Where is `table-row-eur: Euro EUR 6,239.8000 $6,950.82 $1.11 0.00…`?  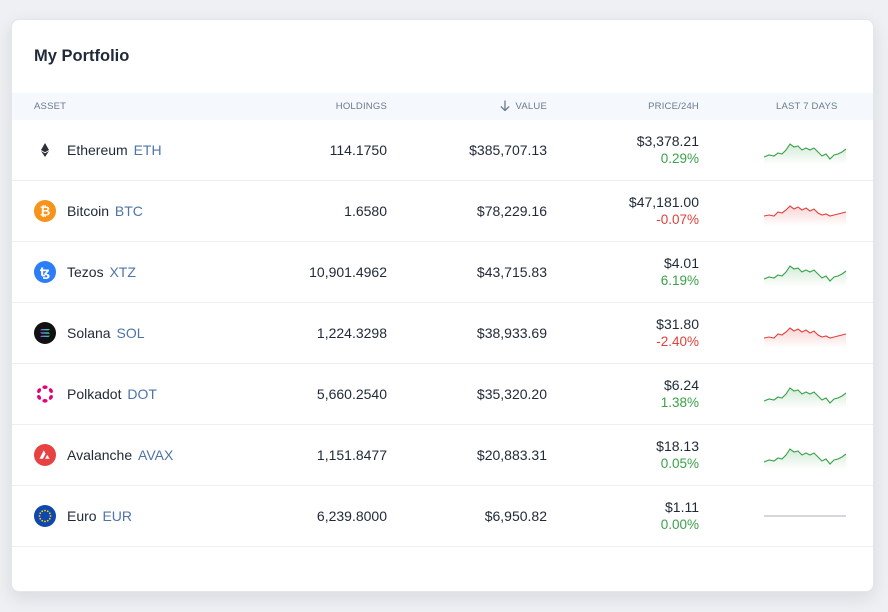
table-row-eur: Euro EUR 6,239.8000 $6,950.82 $1.11 0.00… is located at coordinates (442, 516).